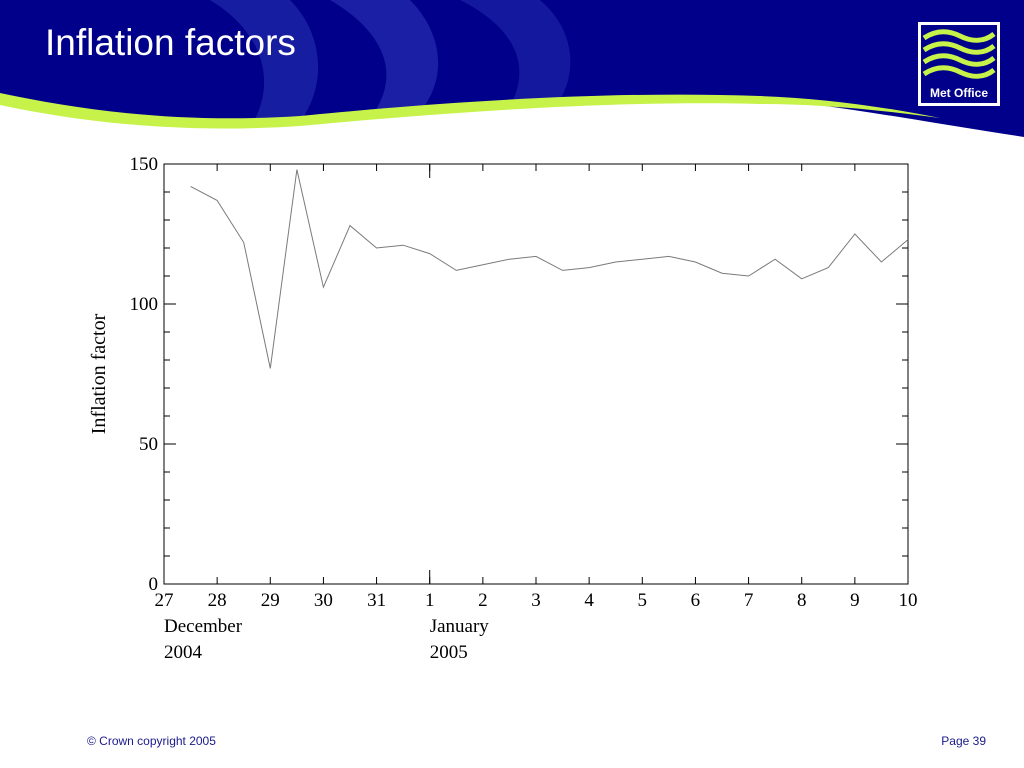 Image resolution: width=1024 pixels, height=768 pixels. I want to click on x-tick-label: 8, so click(802, 600).